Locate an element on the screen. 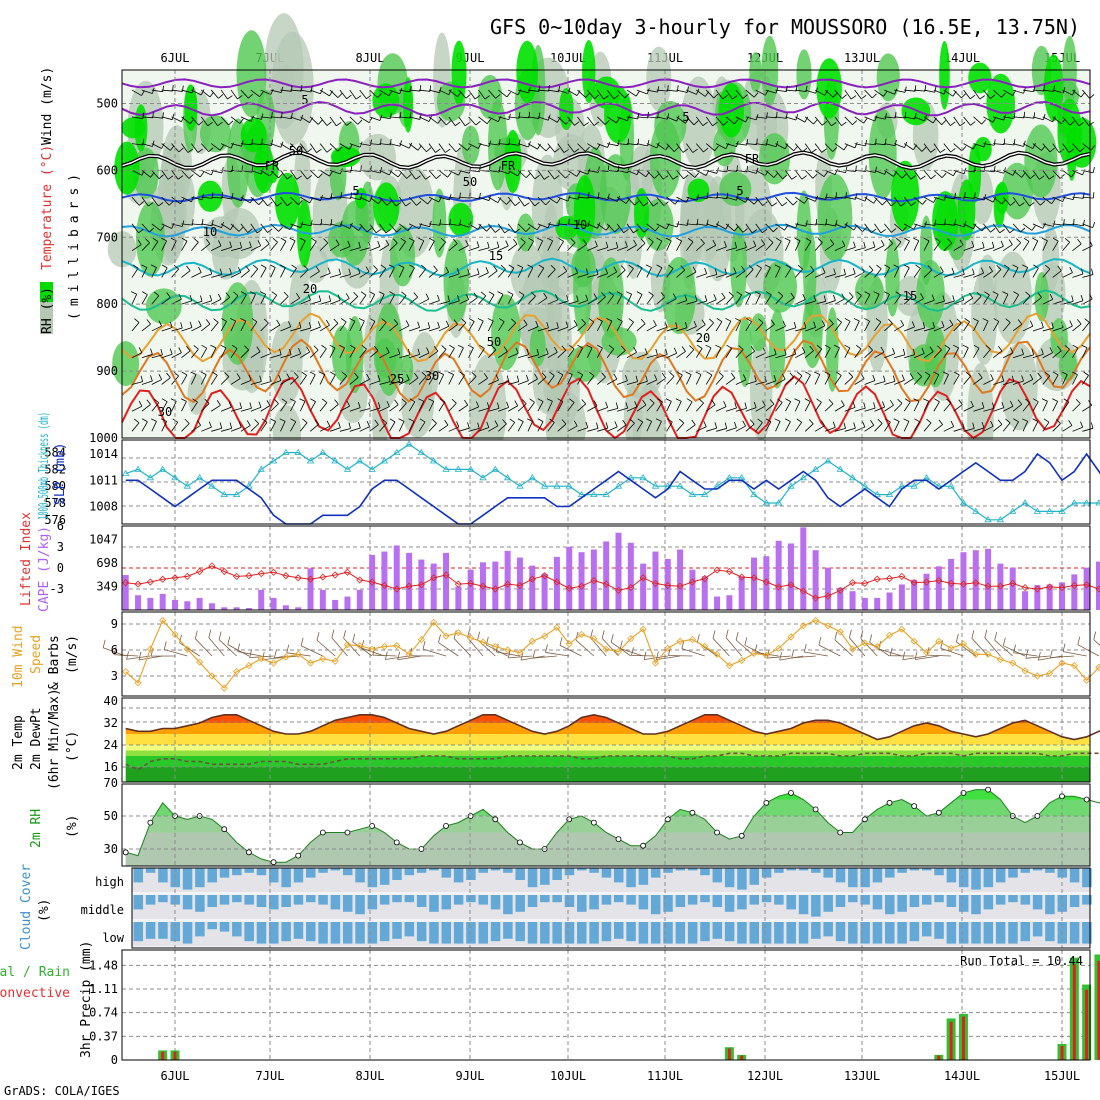 The image size is (1100, 1100). tick-label: 0 is located at coordinates (60, 568).